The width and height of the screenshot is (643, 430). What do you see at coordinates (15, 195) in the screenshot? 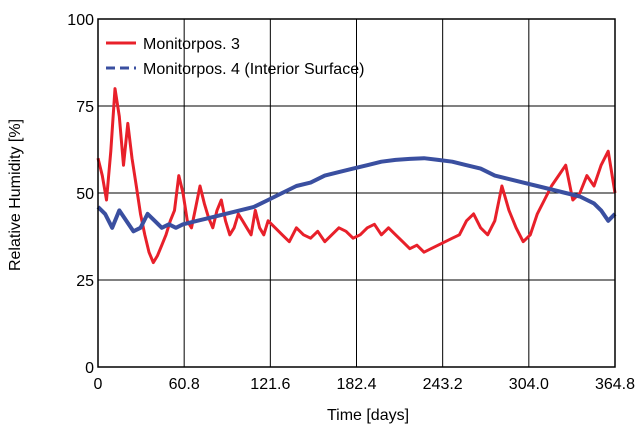
I see `y-axis-title: Relative Humidity [%]` at bounding box center [15, 195].